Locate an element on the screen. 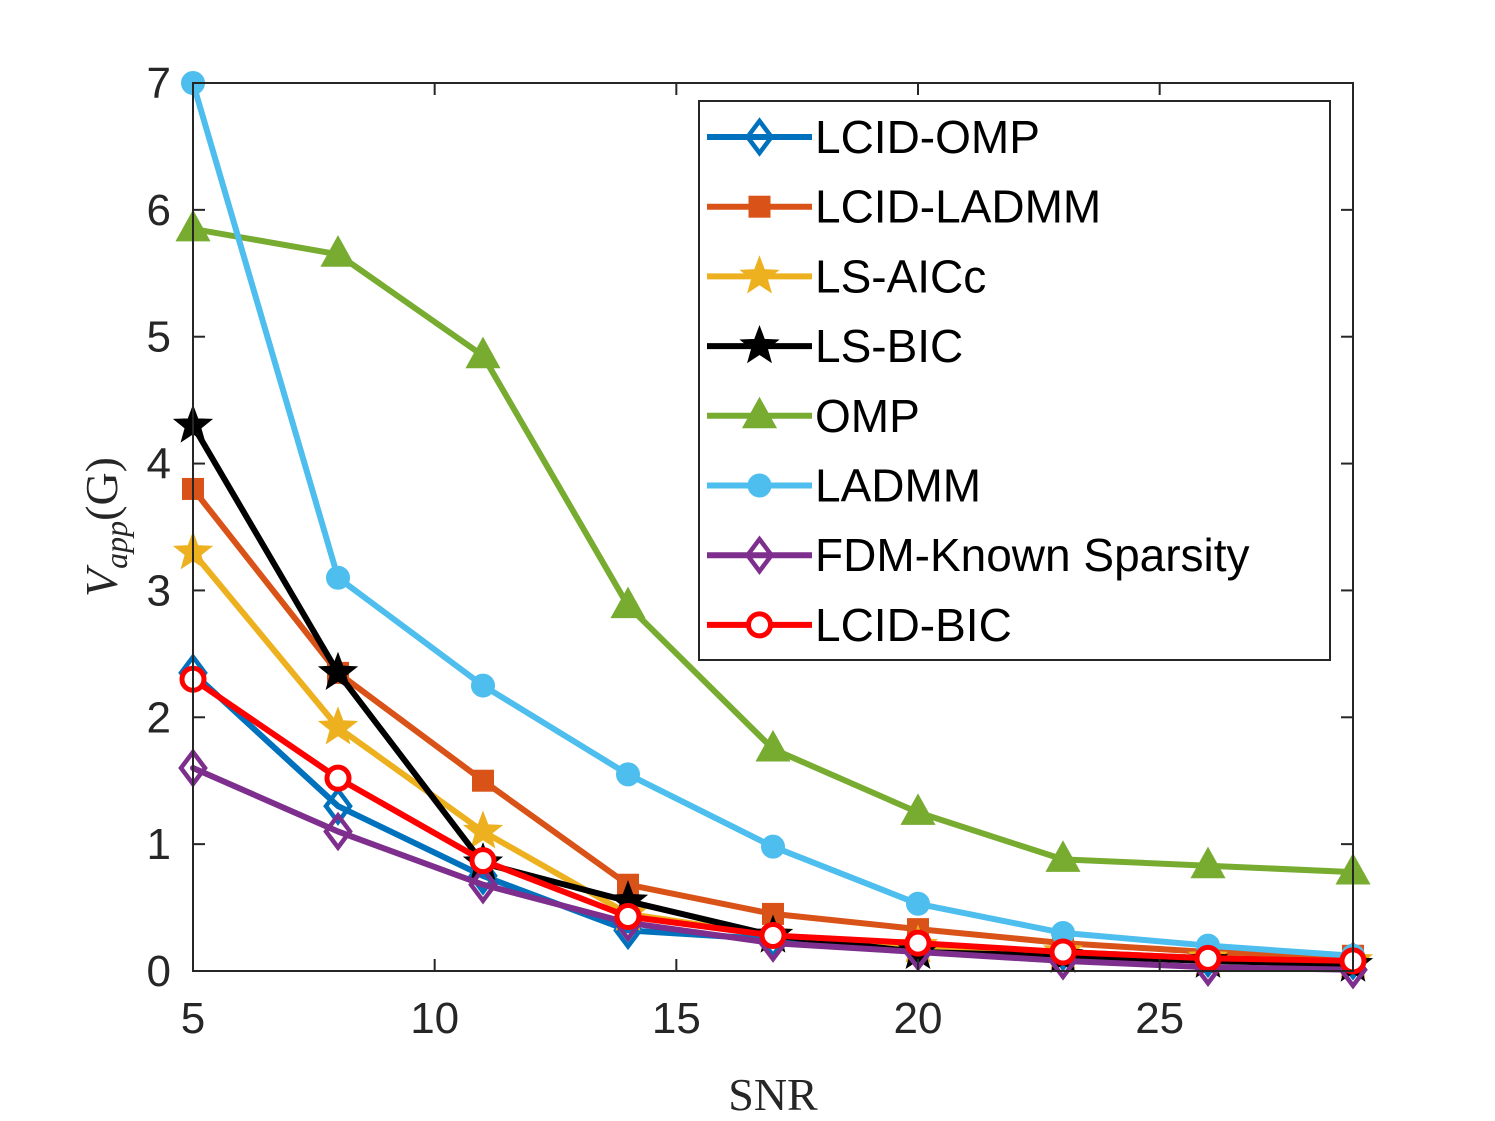  legend-label: LS-AICc is located at coordinates (900, 276).